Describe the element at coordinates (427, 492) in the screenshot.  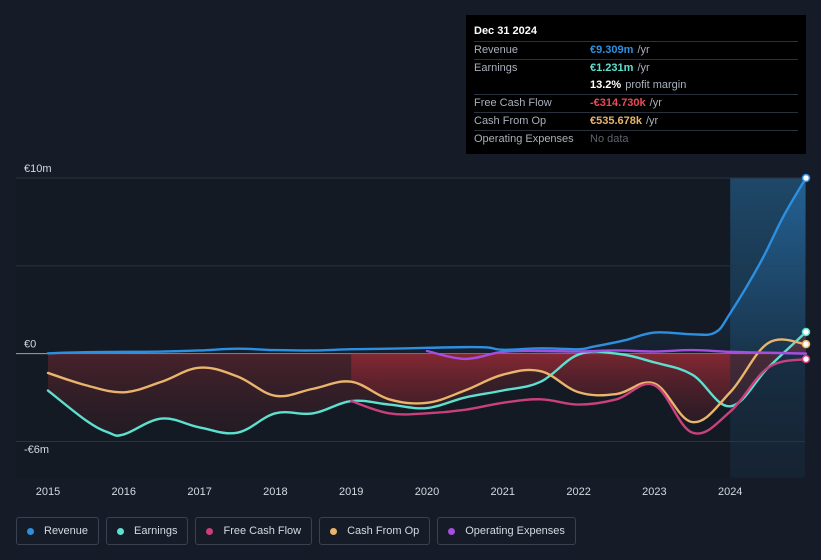
I see `x-tick-label: 2020` at that location.